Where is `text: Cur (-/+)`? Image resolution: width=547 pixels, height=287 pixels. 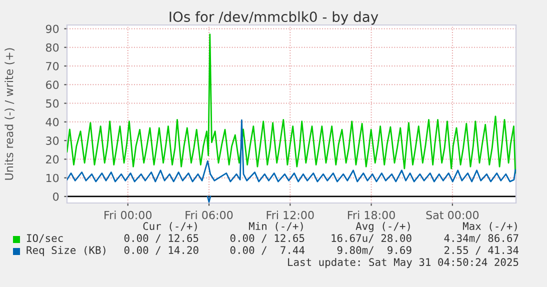
text: Cur (-/+) is located at coordinates (170, 227).